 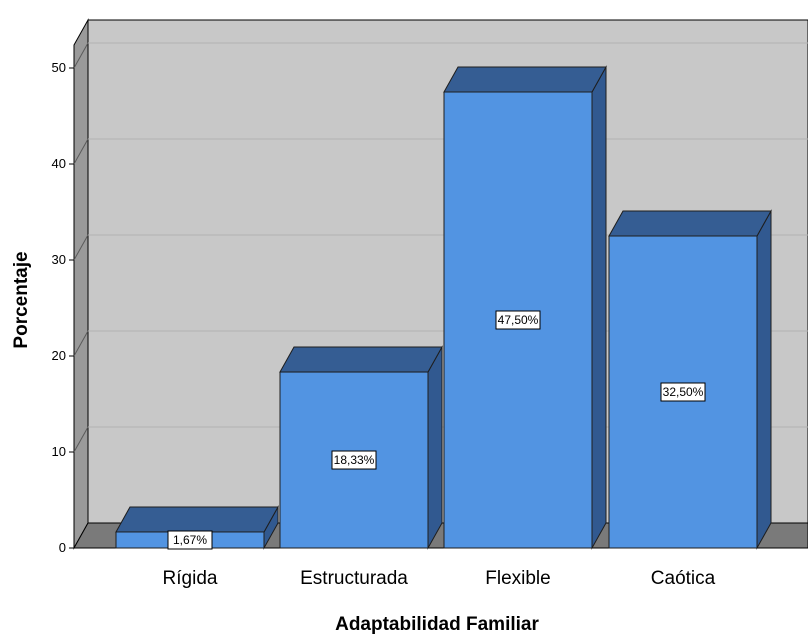 I want to click on x-tick-label: Rígida, so click(x=190, y=578).